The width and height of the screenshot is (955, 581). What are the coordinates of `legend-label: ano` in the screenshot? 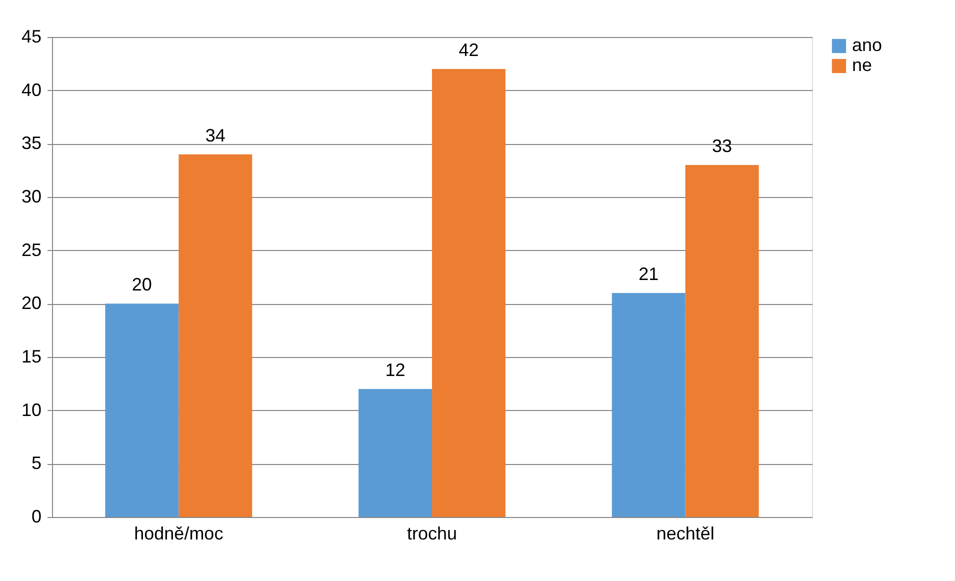 It's located at (867, 45).